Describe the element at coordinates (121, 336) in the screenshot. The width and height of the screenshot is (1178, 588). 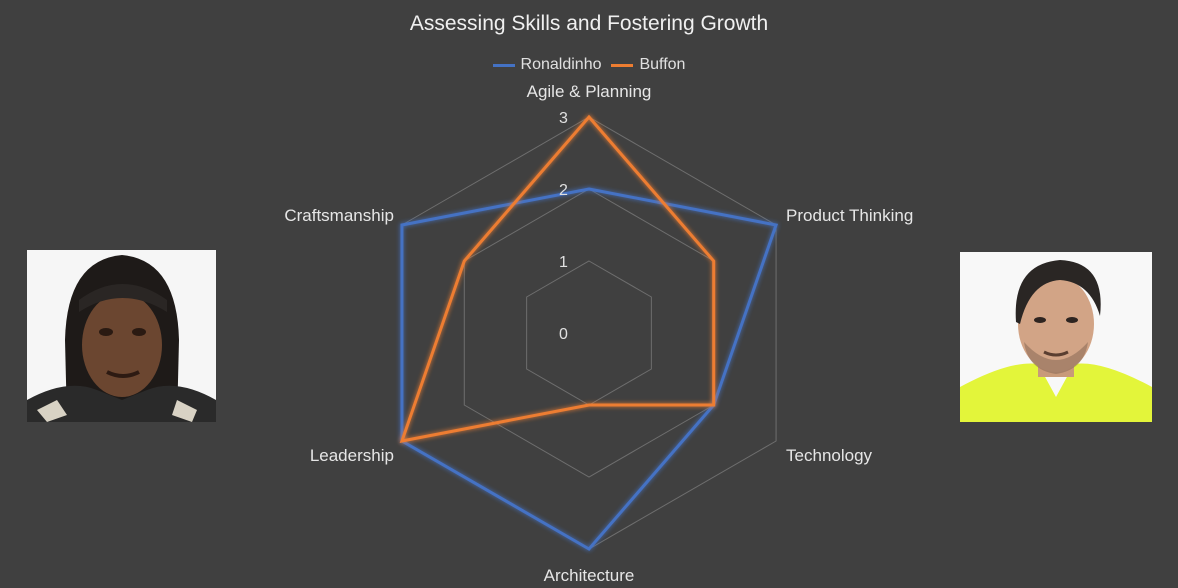
I see `ronaldinho-portrait-icon` at that location.